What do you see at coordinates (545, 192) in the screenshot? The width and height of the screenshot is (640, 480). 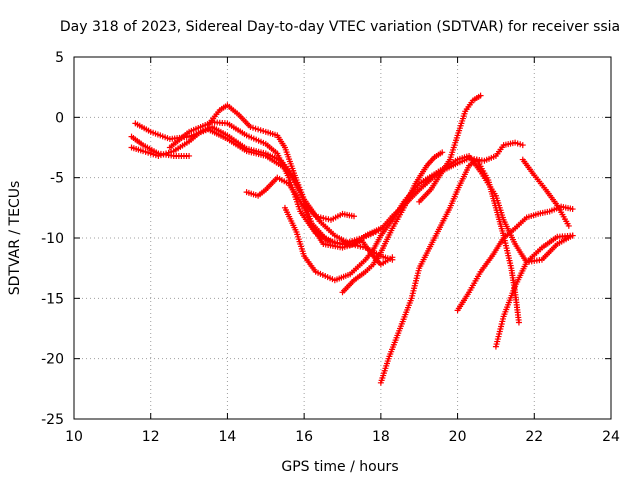 I see `series-arc13` at bounding box center [545, 192].